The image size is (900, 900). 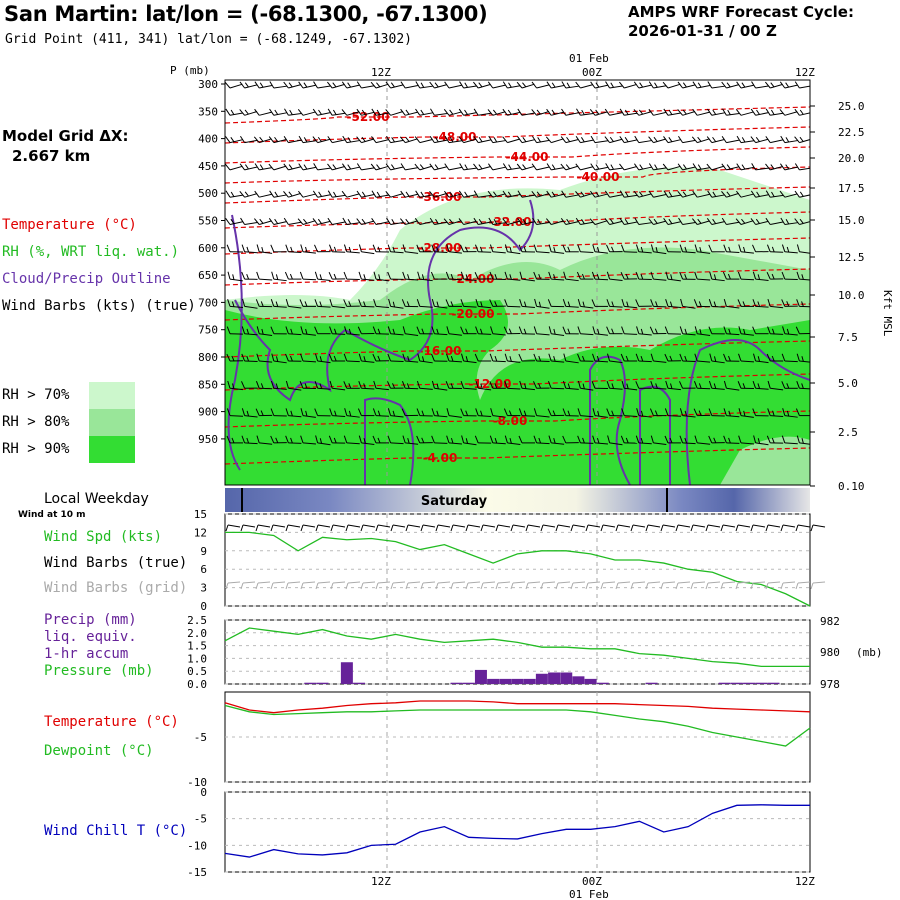 What do you see at coordinates (197, 658) in the screenshot?
I see `precip-panel-ytick: 1.0` at bounding box center [197, 658].